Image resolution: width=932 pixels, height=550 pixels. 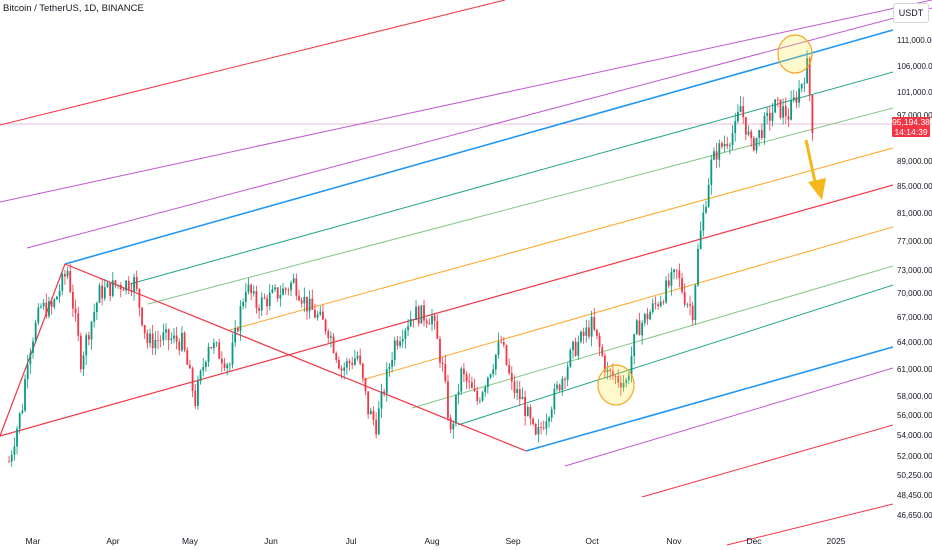 I want to click on x-tick-label: Mar, so click(x=33, y=541).